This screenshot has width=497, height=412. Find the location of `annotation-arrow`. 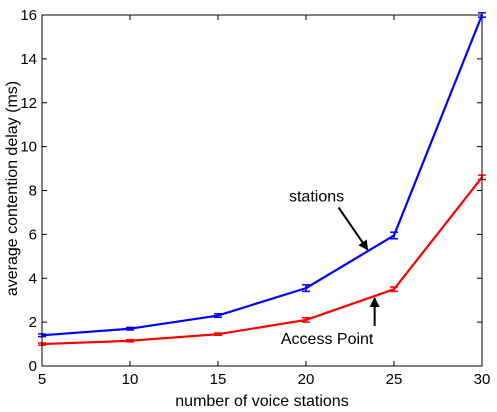

annotation-arrow is located at coordinates (353, 228).